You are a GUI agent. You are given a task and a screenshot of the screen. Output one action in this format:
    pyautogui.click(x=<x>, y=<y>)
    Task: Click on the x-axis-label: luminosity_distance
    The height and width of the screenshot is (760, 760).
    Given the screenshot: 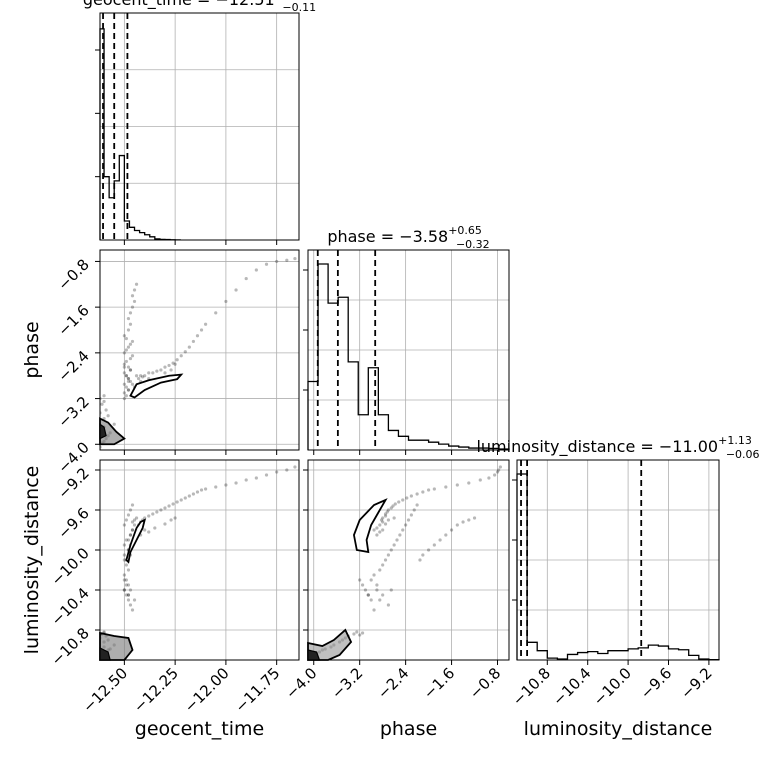 What is the action you would take?
    pyautogui.click(x=618, y=729)
    